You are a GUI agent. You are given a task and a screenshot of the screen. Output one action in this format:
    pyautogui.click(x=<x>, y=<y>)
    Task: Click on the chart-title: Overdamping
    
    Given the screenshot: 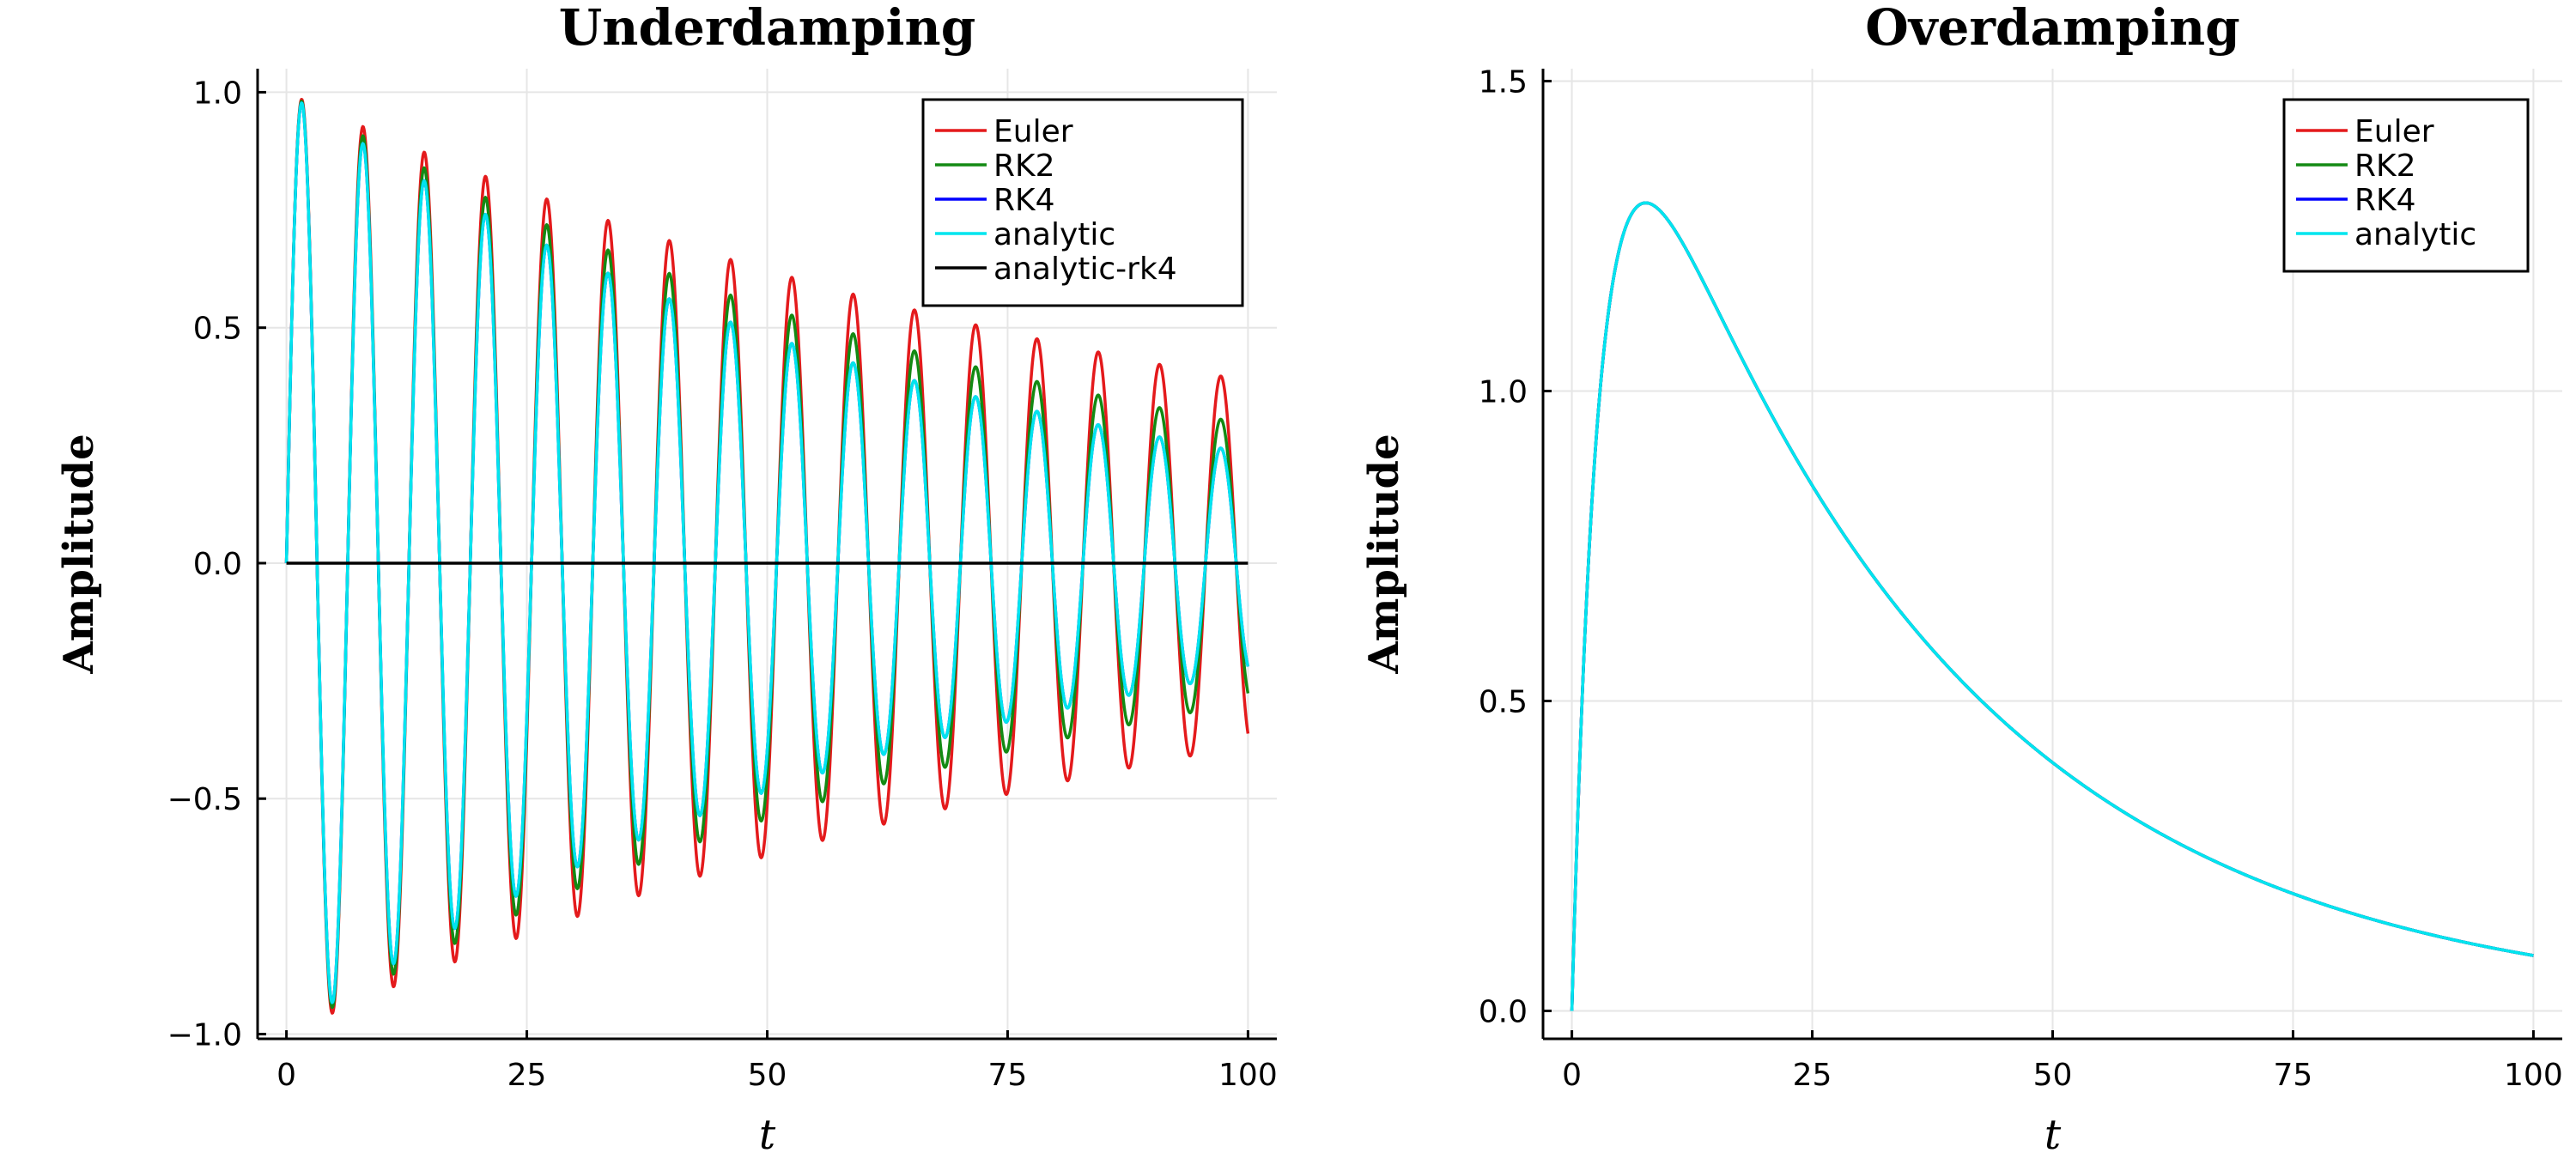 What is the action you would take?
    pyautogui.click(x=2053, y=29)
    